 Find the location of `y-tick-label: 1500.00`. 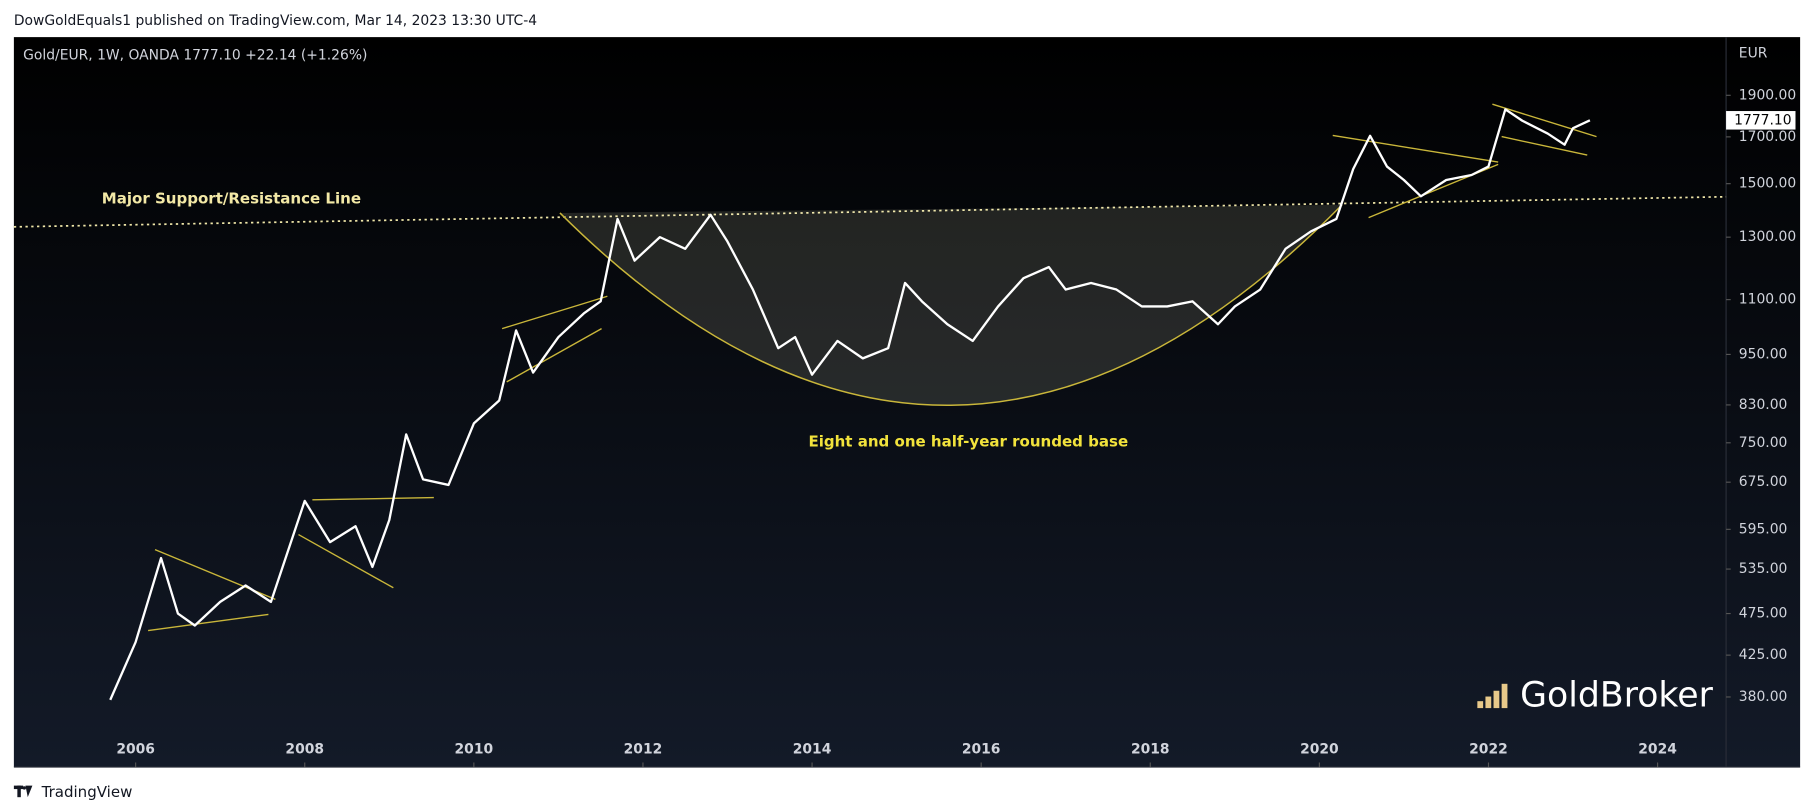

y-tick-label: 1500.00 is located at coordinates (1767, 184).